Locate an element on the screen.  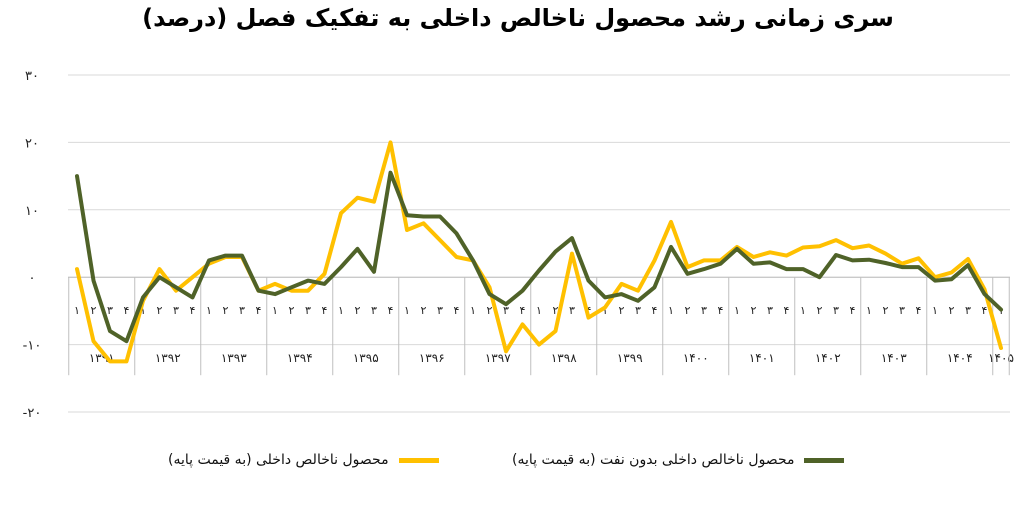
legend-label-gdp: محصول ناخالص داخلی (به قیمت پایه) is located at coordinates (278, 460).